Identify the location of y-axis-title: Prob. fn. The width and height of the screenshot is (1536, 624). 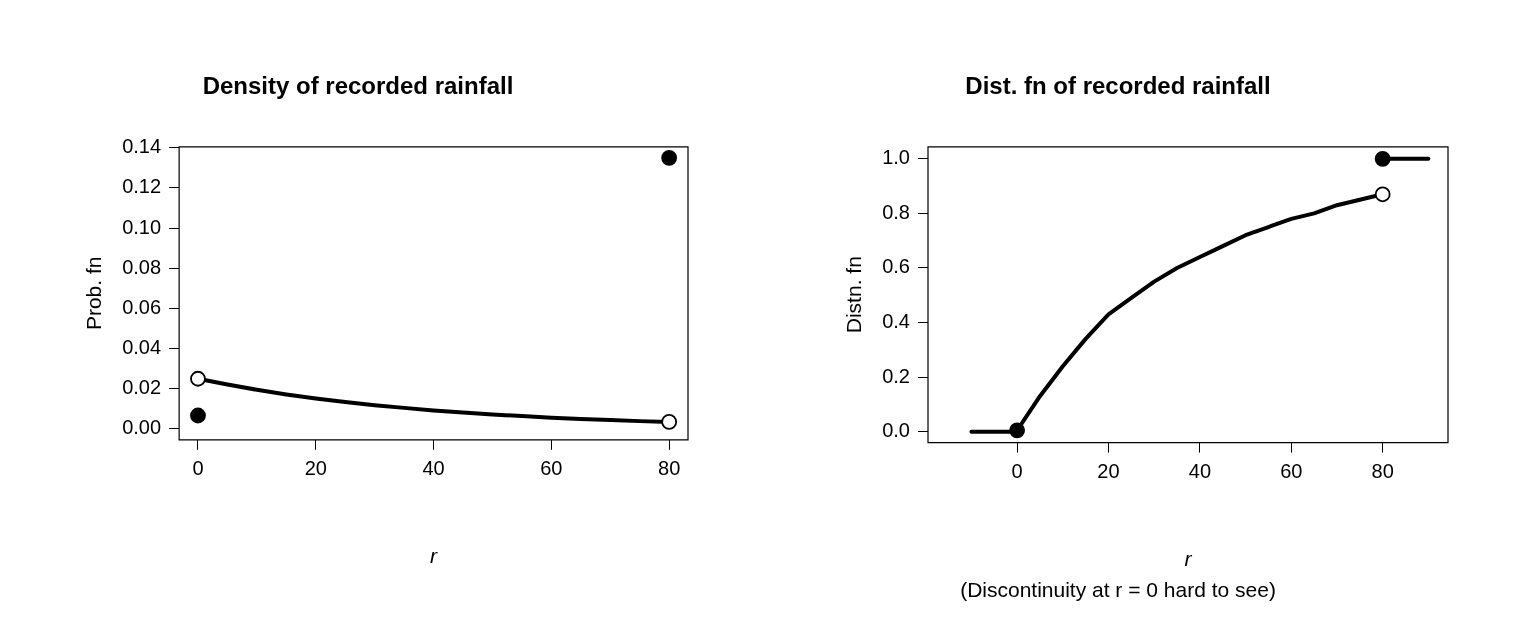
(94, 293).